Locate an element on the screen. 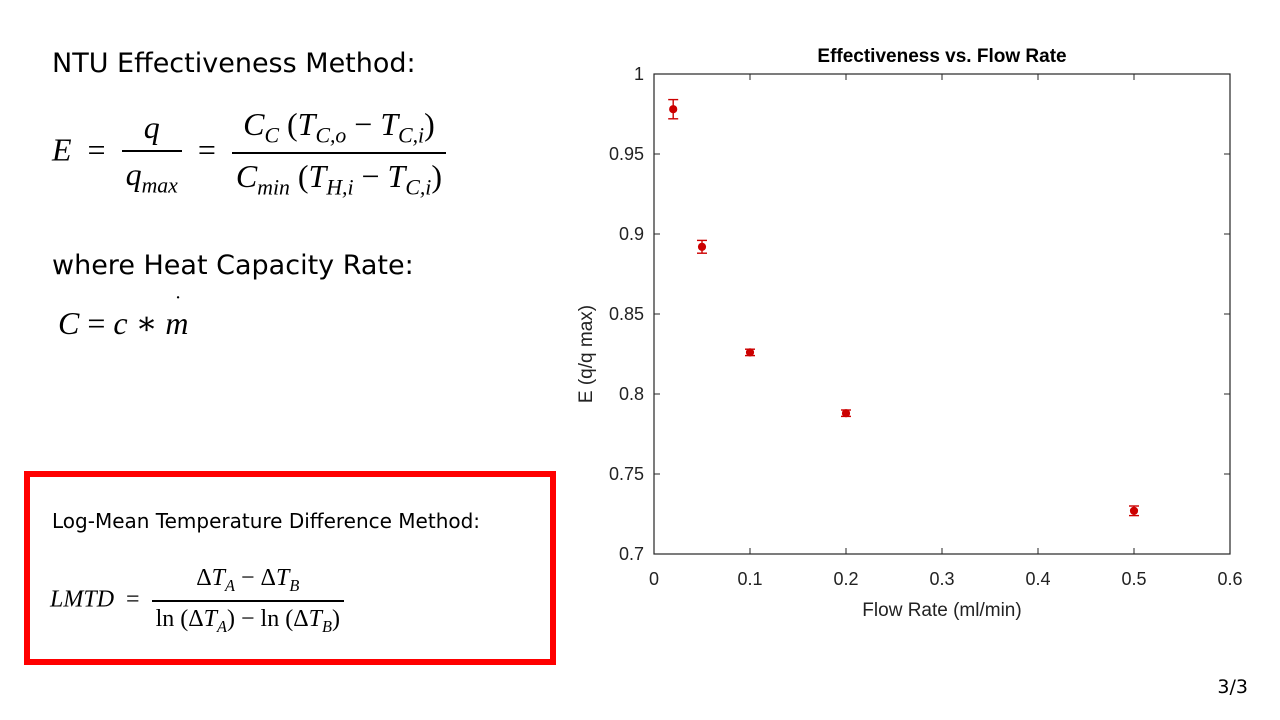 This screenshot has width=1280, height=720. x-tick-label: 0.2 is located at coordinates (845, 579).